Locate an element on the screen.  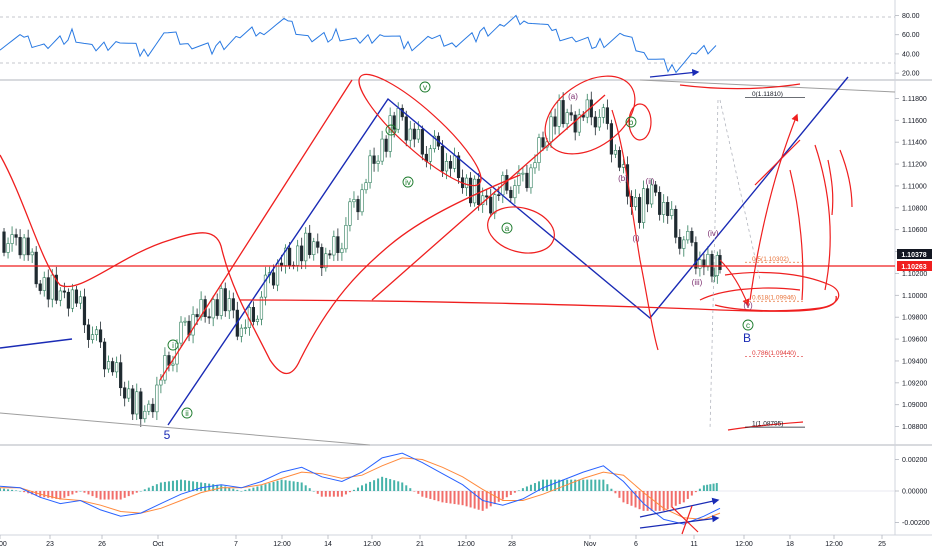
price-ytick-label: 1.11000 is located at coordinates (914, 186).